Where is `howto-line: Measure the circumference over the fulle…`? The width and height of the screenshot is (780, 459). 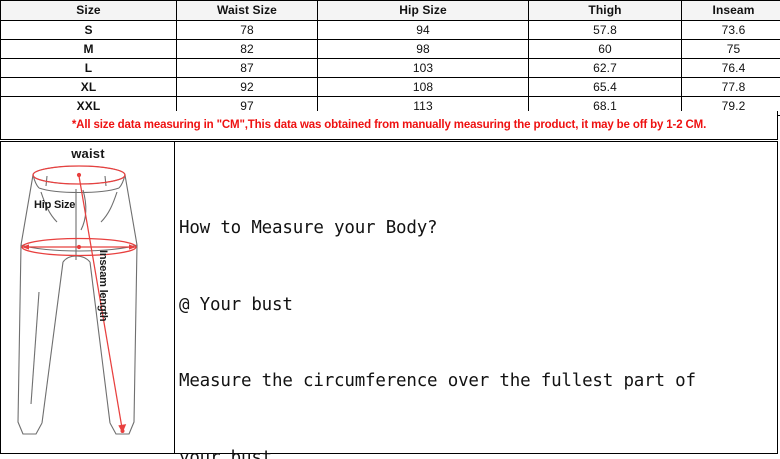
howto-line: Measure the circumference over the fulle… is located at coordinates (437, 381).